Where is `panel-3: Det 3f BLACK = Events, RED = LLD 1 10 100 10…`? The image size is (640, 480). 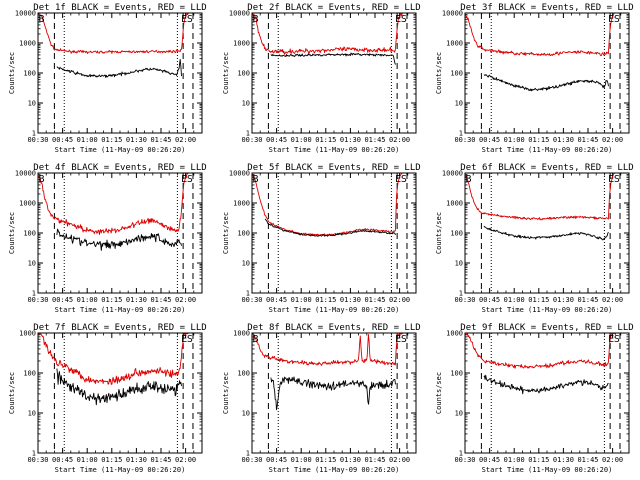 panel-3: Det 3f BLACK = Events, RED = LLD 1 10 100 10… is located at coordinates (534, 78).